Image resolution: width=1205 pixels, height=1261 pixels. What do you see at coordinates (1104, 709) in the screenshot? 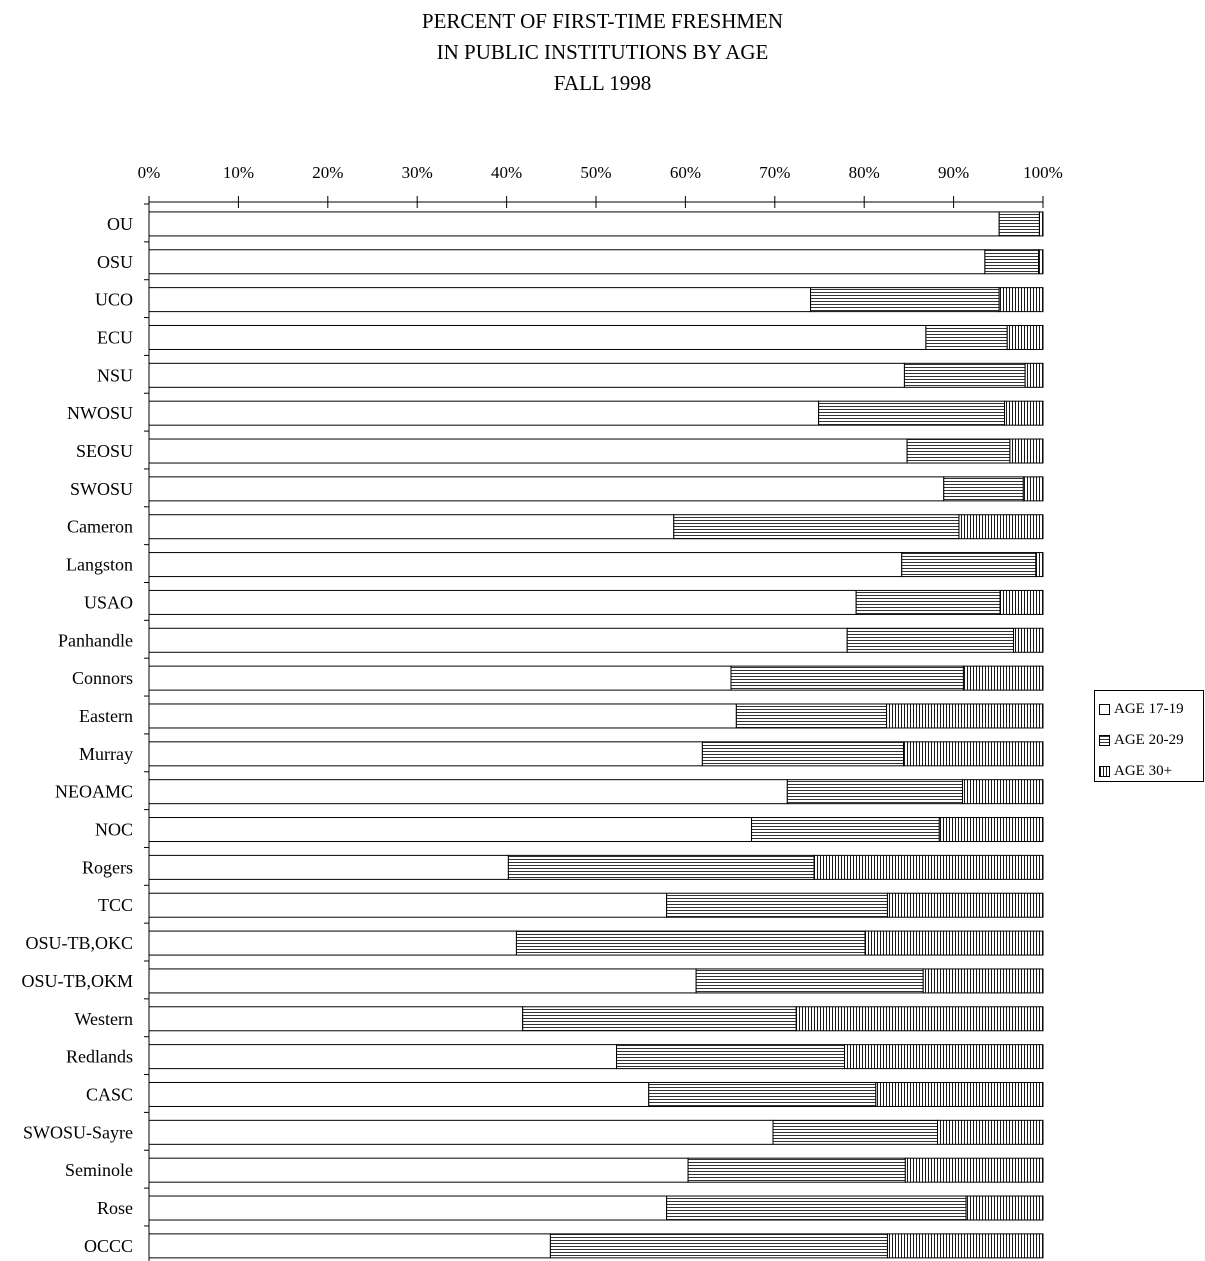
I see `legend-swatch-blank` at bounding box center [1104, 709].